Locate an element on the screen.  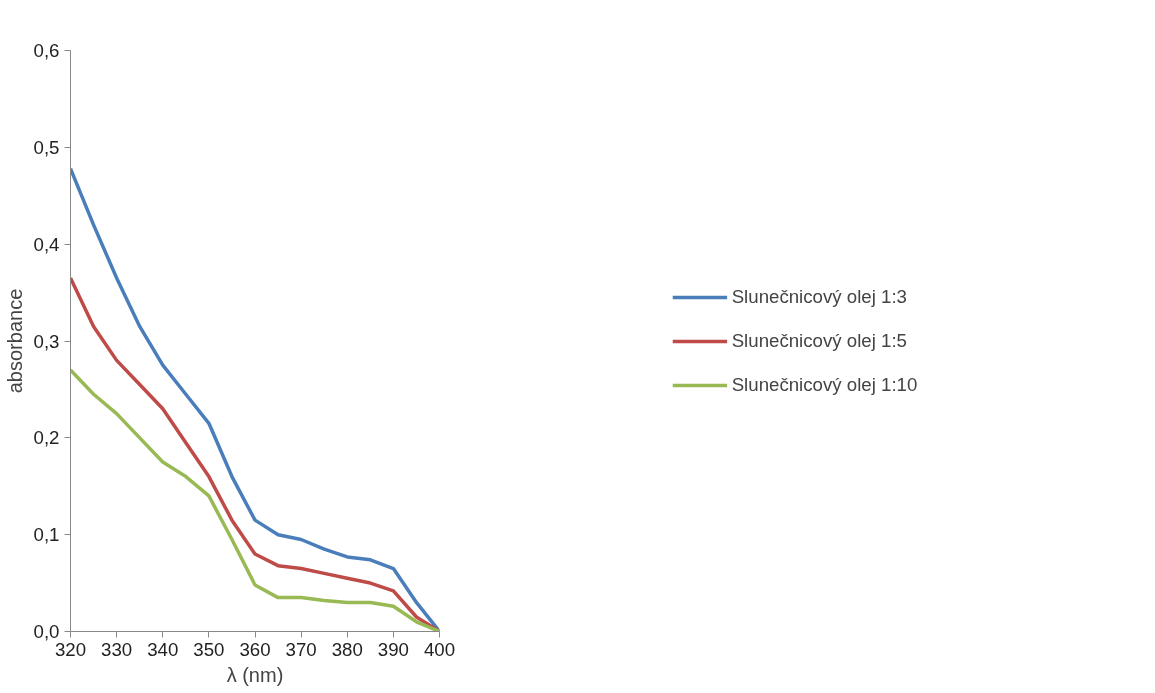
x-tick-label: 380 is located at coordinates (347, 649).